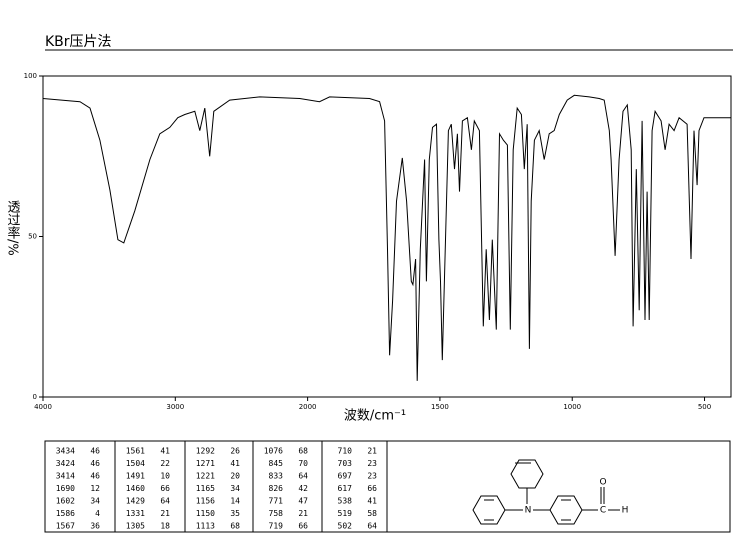 The height and width of the screenshot is (539, 737). I want to click on table-wavenumber: 1586, so click(65, 513).